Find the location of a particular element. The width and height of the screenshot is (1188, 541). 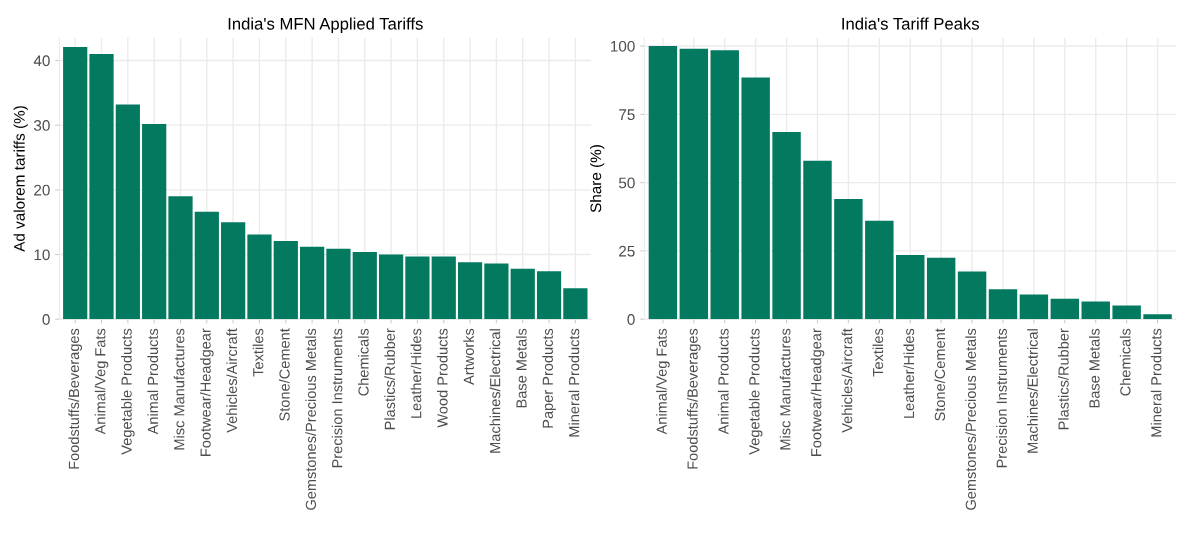

y-tick-label: 75 is located at coordinates (627, 115).